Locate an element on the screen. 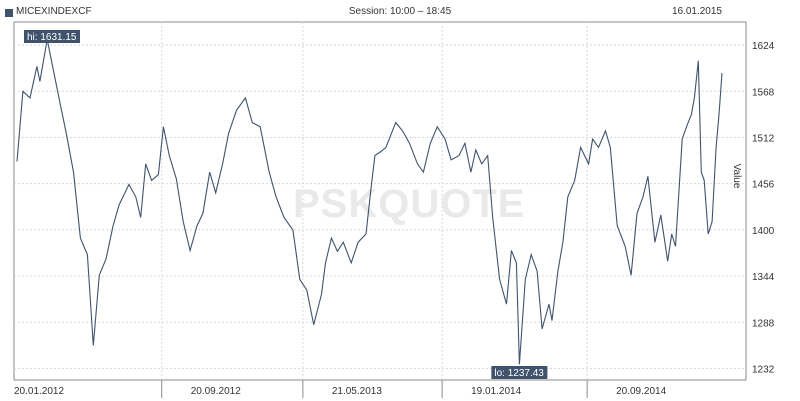 The height and width of the screenshot is (401, 800). lo-badge: lo: 1237.43 is located at coordinates (519, 372).